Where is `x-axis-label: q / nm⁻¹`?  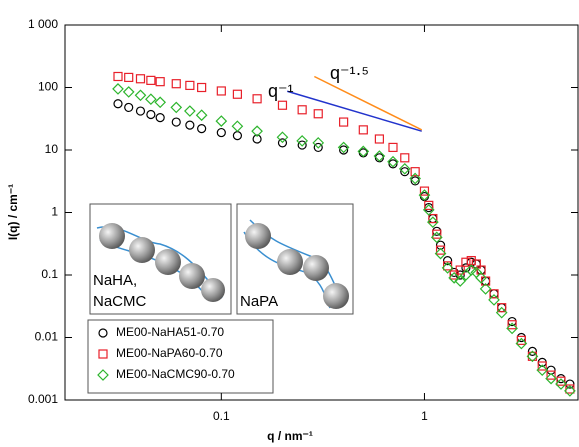
x-axis-label: q / nm⁻¹ is located at coordinates (290, 436).